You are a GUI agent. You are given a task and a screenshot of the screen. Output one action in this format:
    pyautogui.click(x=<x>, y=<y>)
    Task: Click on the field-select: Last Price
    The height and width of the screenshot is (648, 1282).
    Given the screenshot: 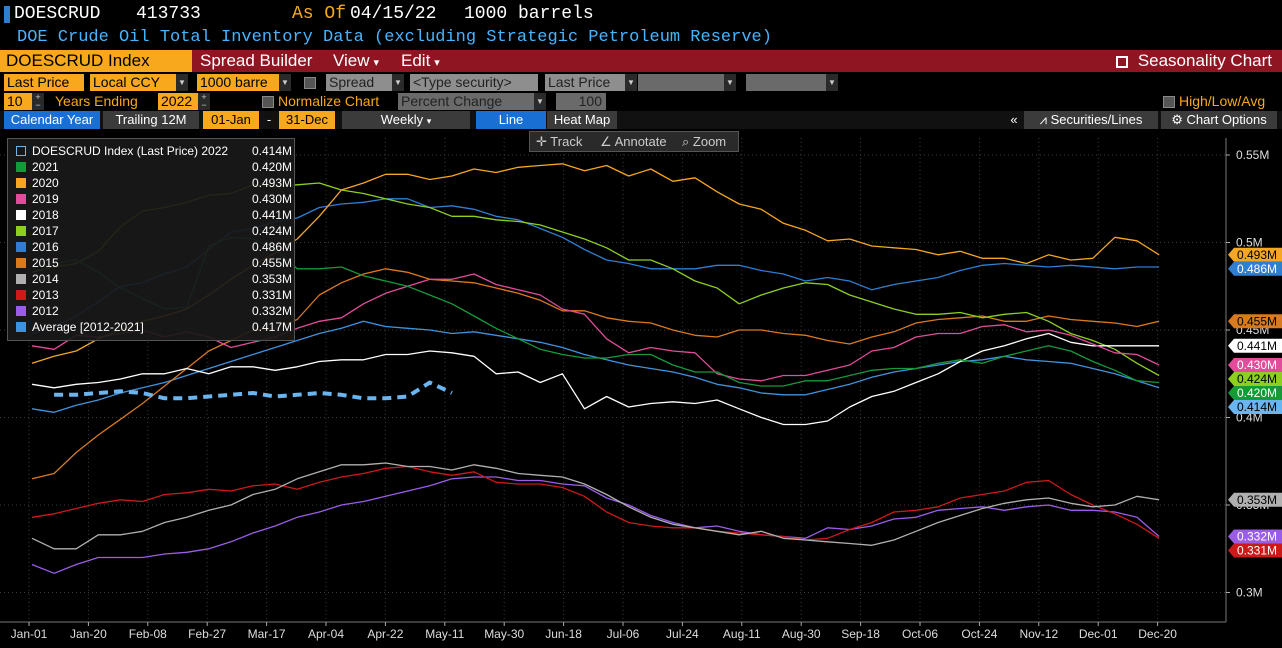 What is the action you would take?
    pyautogui.click(x=44, y=82)
    